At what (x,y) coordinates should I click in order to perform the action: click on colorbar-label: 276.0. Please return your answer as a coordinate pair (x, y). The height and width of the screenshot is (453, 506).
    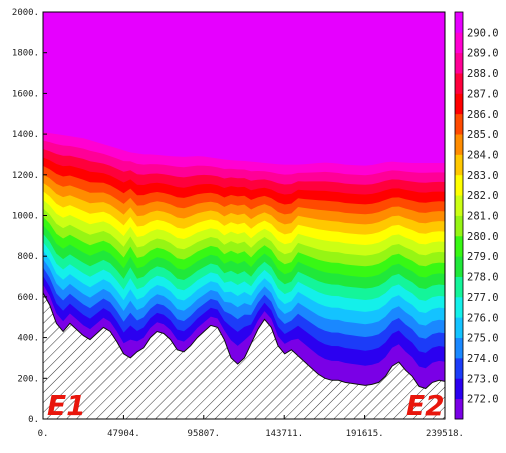
    Looking at the image, I should click on (483, 318).